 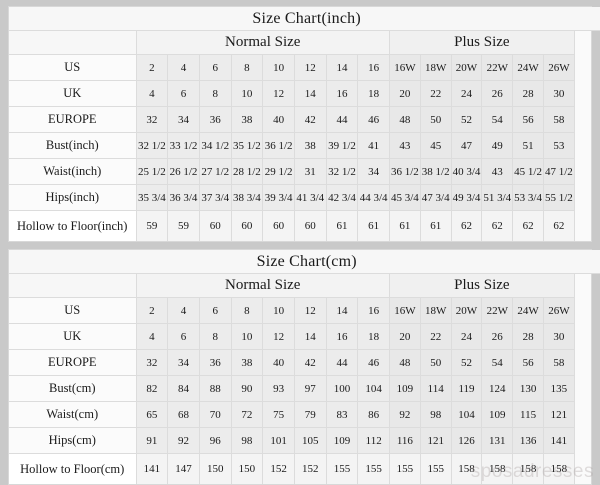 I want to click on cell: 20W, so click(x=466, y=67).